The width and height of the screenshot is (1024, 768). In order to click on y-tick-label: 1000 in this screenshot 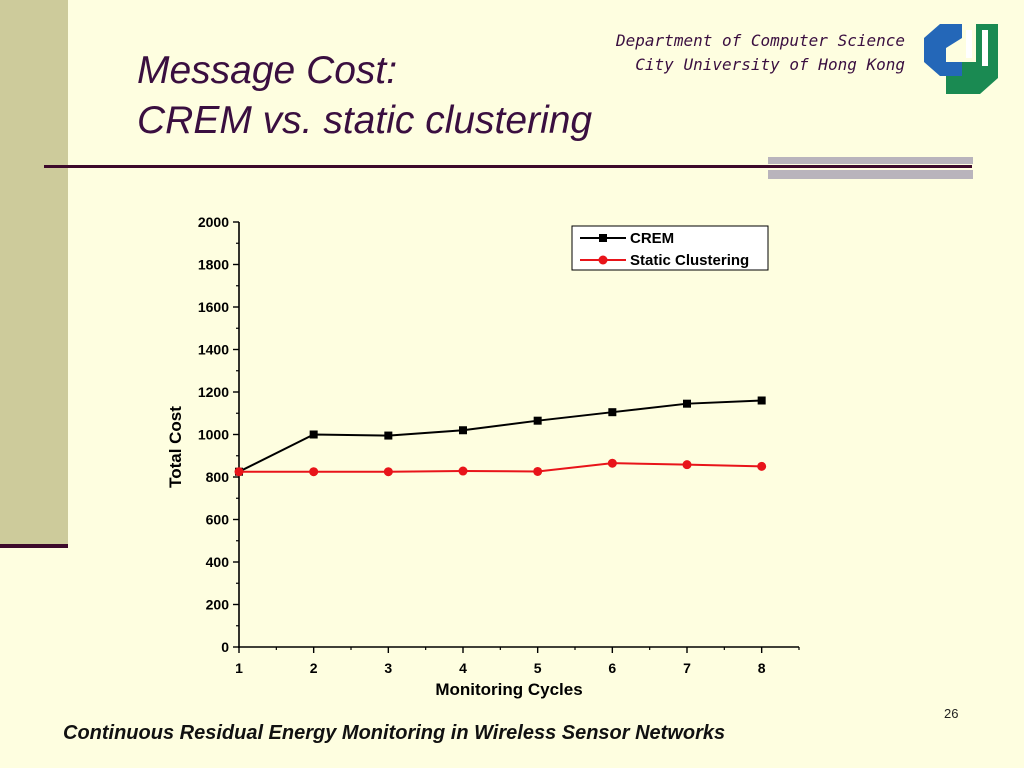, I will do `click(213, 435)`.